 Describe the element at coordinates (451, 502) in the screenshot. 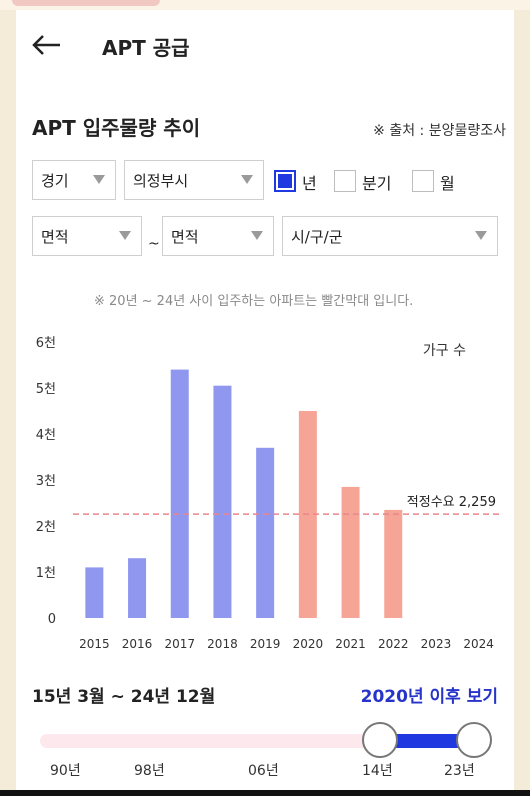

I see `reference-line-label: 적정수요 2,259` at that location.